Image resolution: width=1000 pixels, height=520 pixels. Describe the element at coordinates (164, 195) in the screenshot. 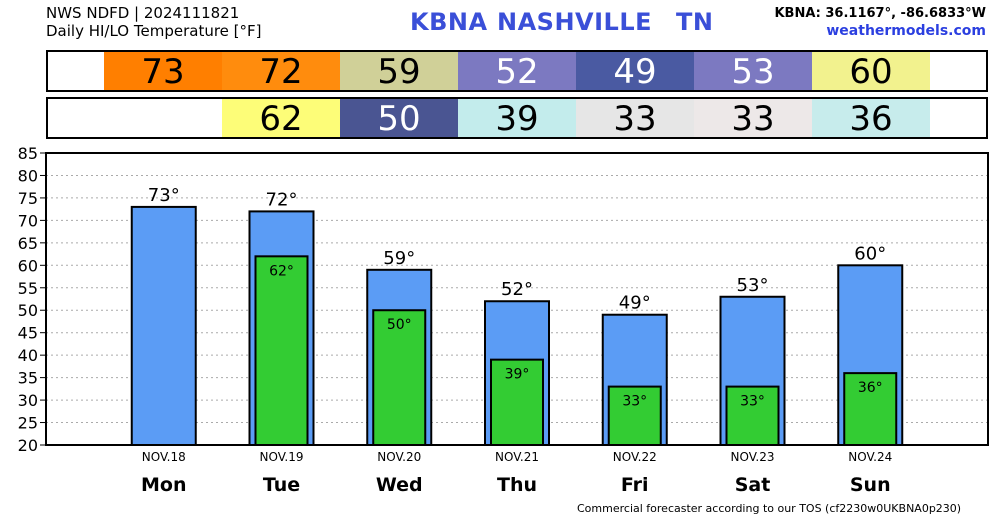

I see `high-bar-label: 73°` at that location.